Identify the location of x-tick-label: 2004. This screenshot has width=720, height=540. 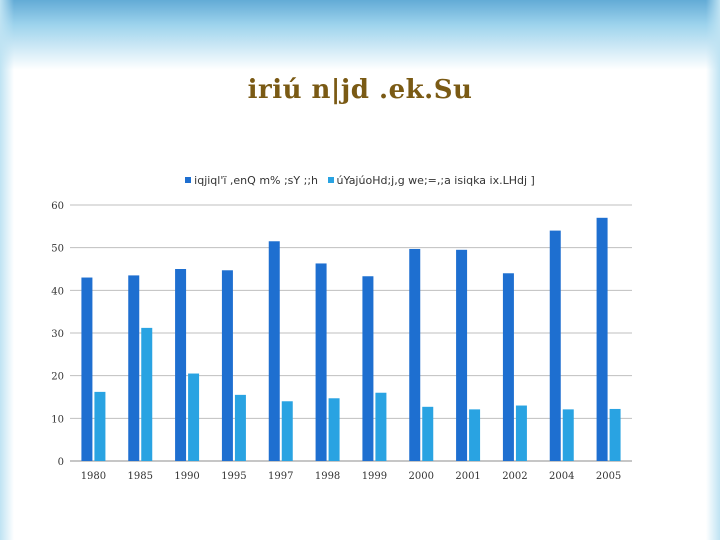
(561, 476).